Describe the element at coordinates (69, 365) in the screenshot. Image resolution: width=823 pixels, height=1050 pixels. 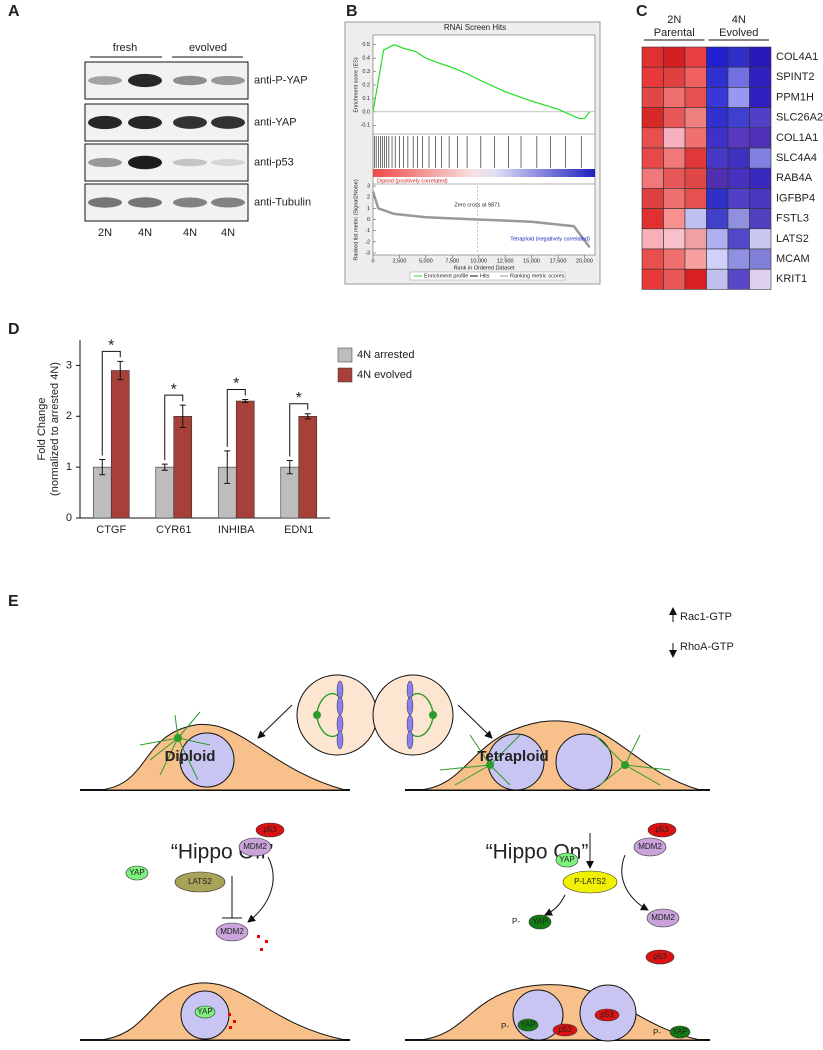
I see `y-tick-label: 3` at that location.